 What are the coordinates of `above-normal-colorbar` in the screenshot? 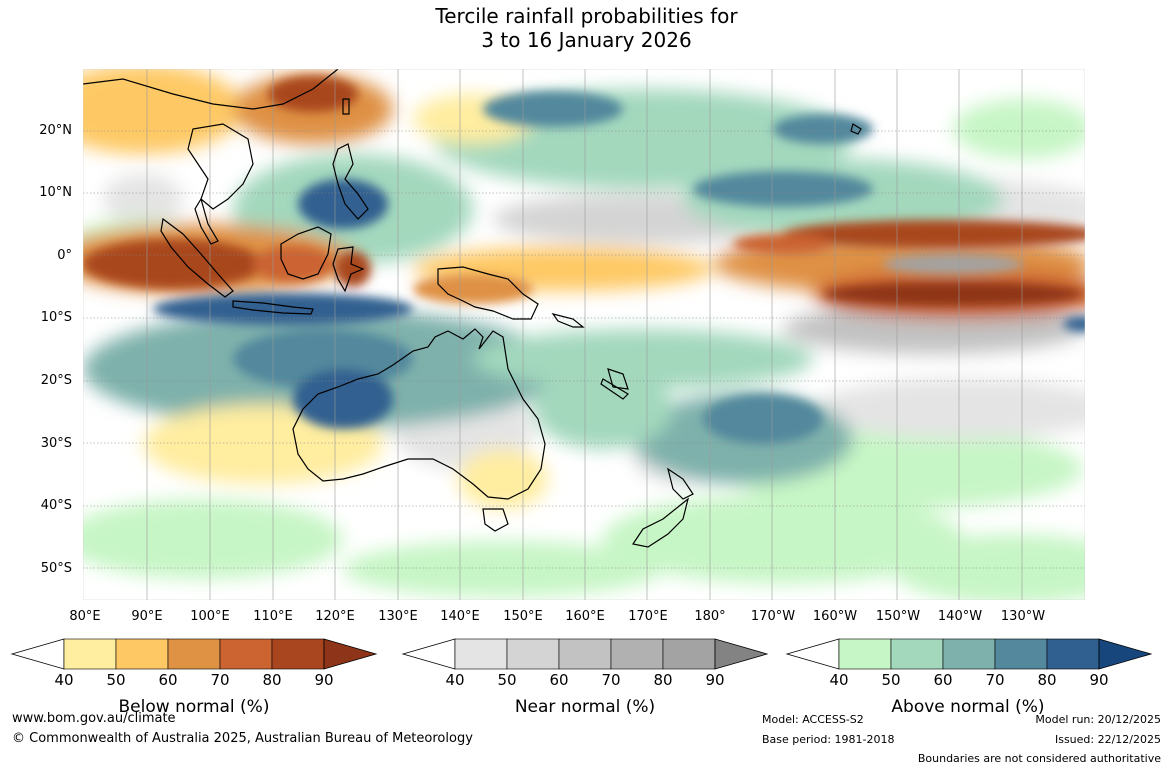 It's located at (969, 654).